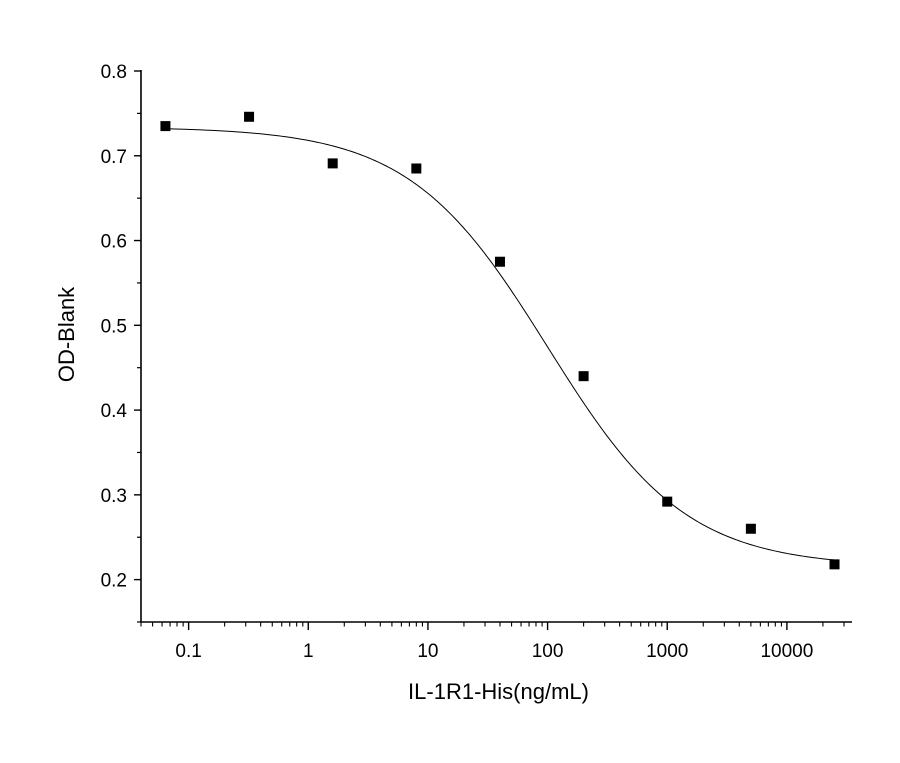  I want to click on y-tick-label: 0.7, so click(114, 157).